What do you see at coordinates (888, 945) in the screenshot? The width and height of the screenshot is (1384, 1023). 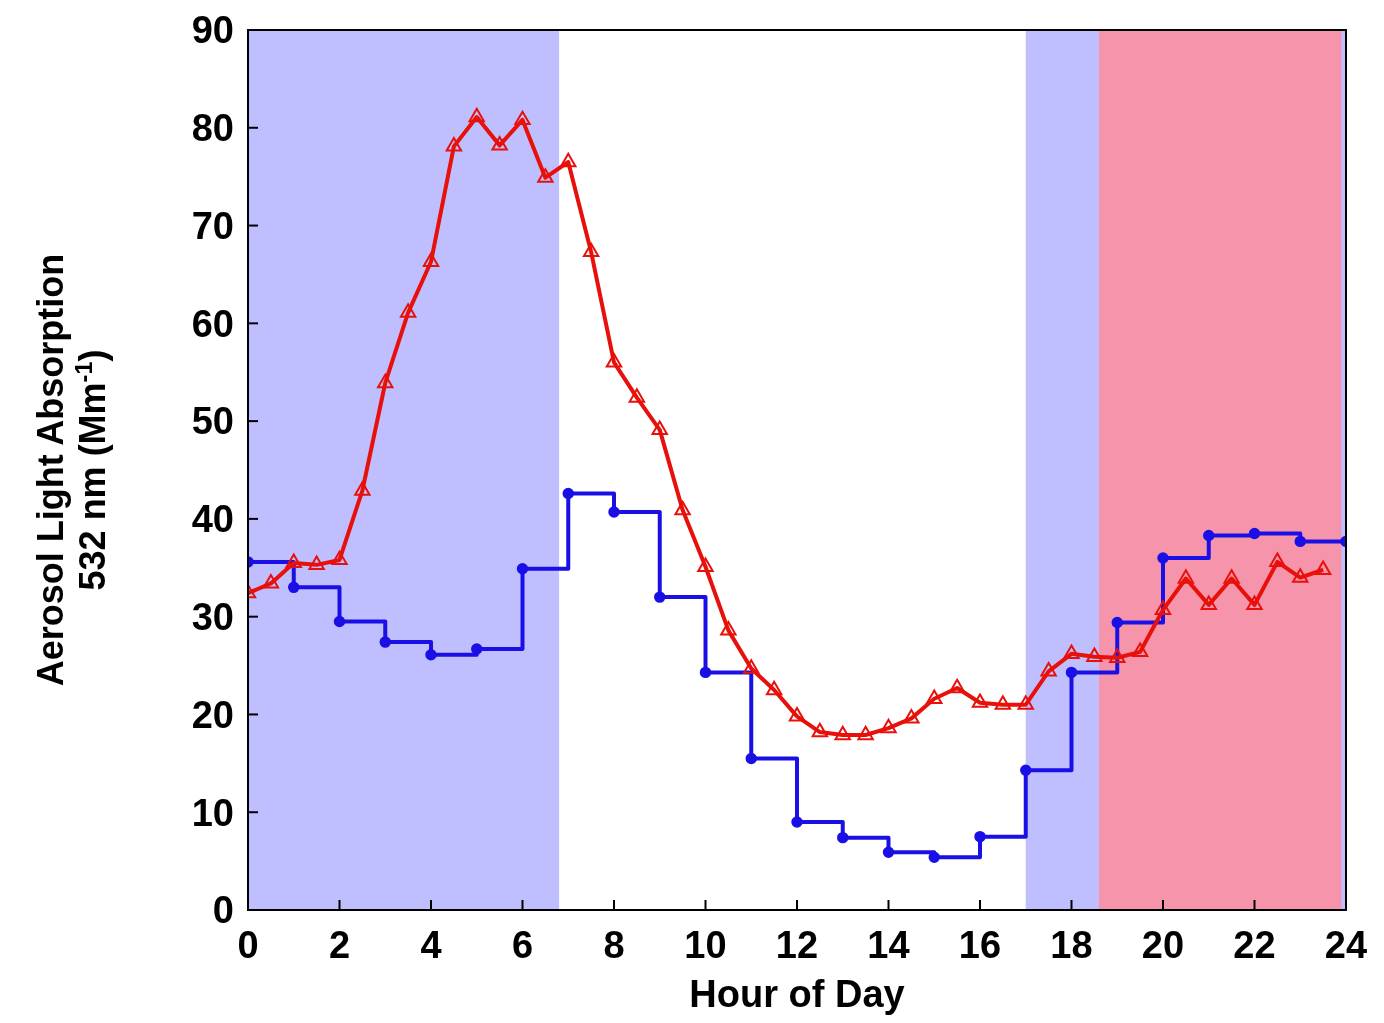 I see `x-tick-label: 14` at bounding box center [888, 945].